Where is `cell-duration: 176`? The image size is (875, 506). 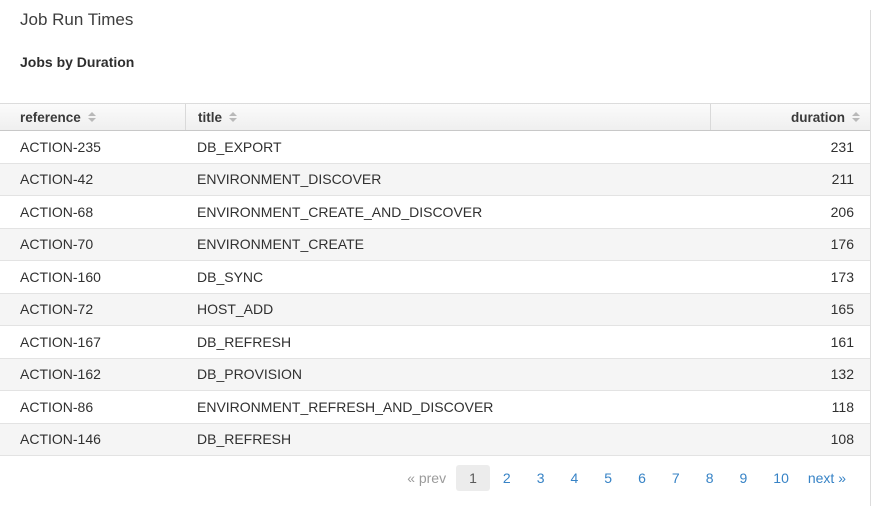 cell-duration: 176 is located at coordinates (842, 244).